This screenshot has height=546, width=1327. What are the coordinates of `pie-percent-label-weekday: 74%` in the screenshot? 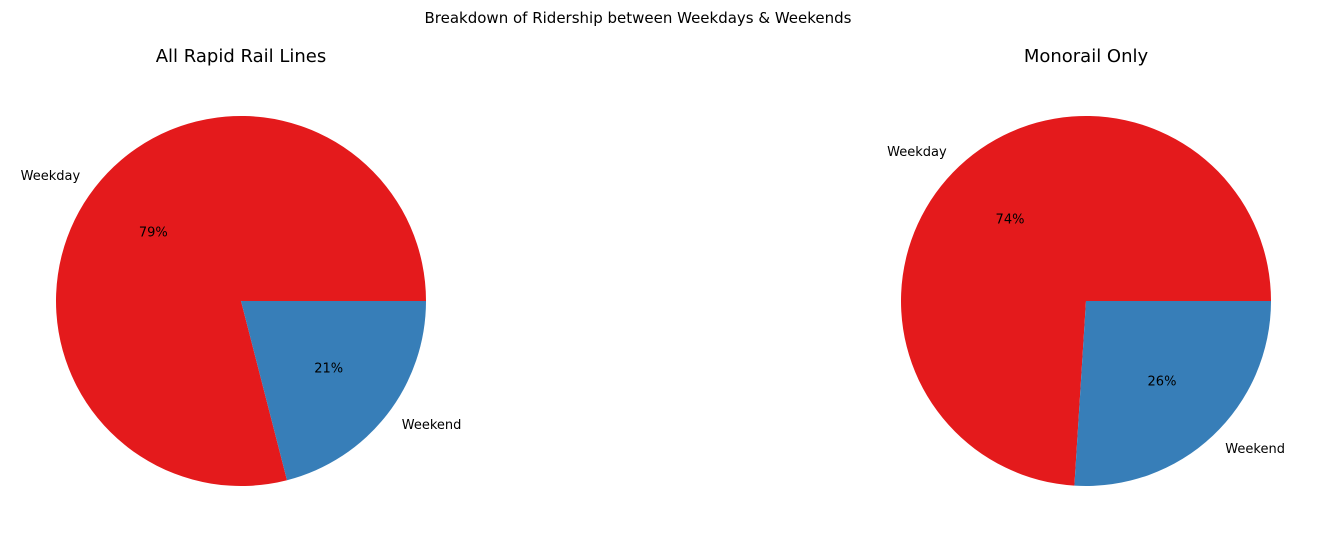 It's located at (1010, 220).